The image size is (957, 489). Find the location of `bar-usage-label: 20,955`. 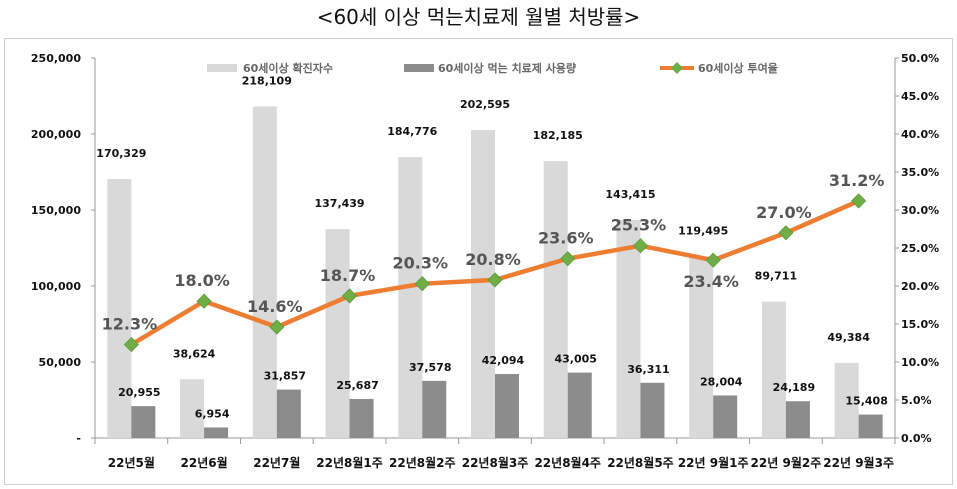

bar-usage-label: 20,955 is located at coordinates (139, 392).